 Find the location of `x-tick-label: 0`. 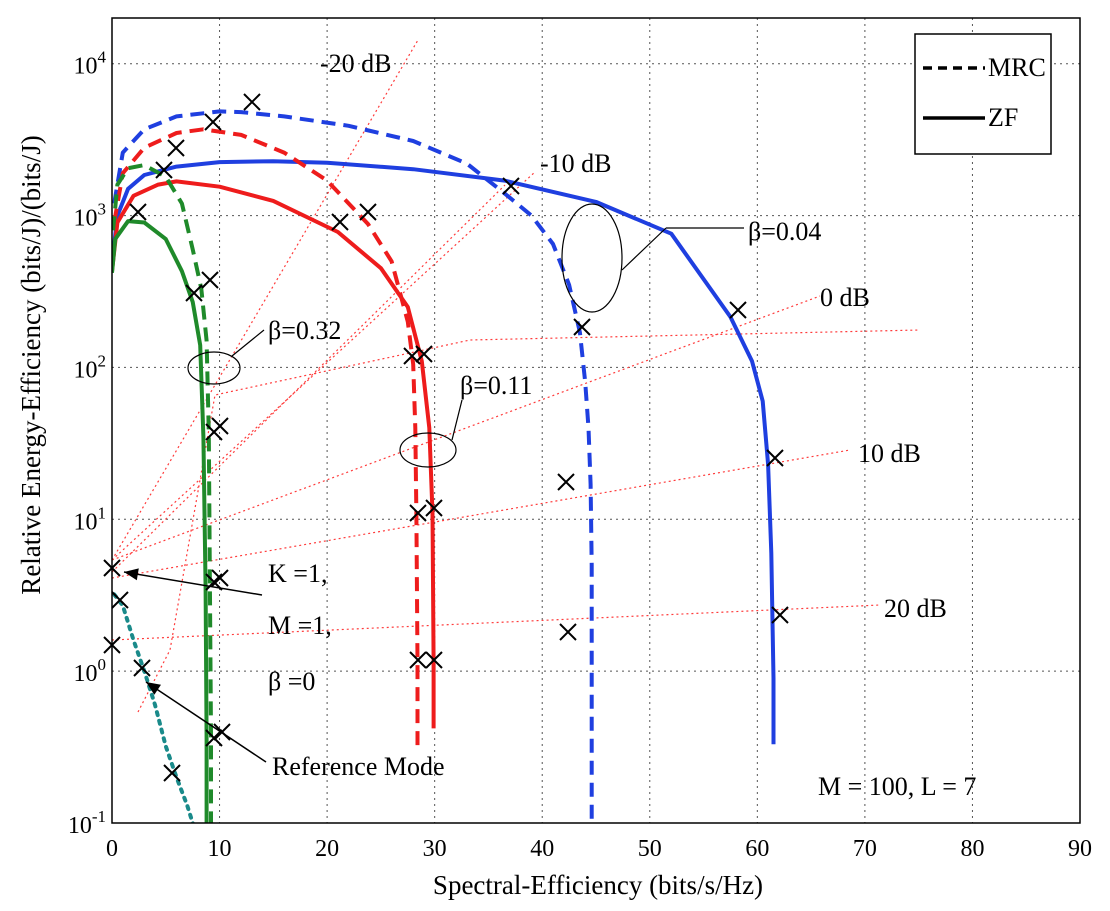

x-tick-label: 0 is located at coordinates (112, 849).